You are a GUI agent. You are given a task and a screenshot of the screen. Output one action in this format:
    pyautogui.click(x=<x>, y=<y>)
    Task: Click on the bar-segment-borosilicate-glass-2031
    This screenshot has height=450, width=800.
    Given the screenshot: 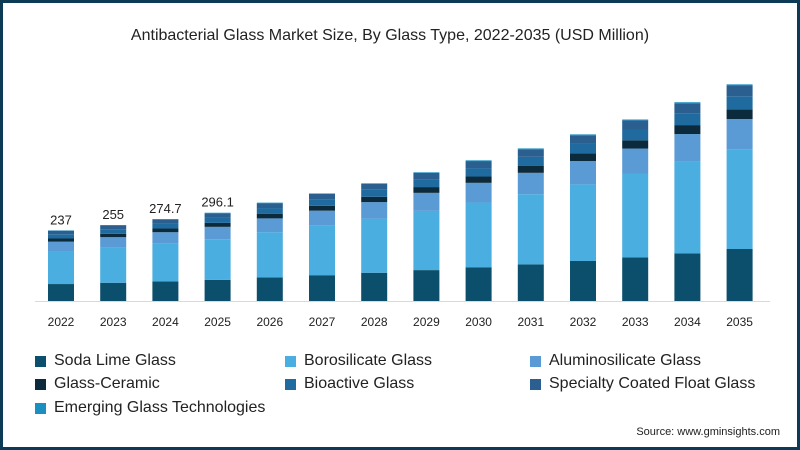 What is the action you would take?
    pyautogui.click(x=530, y=229)
    